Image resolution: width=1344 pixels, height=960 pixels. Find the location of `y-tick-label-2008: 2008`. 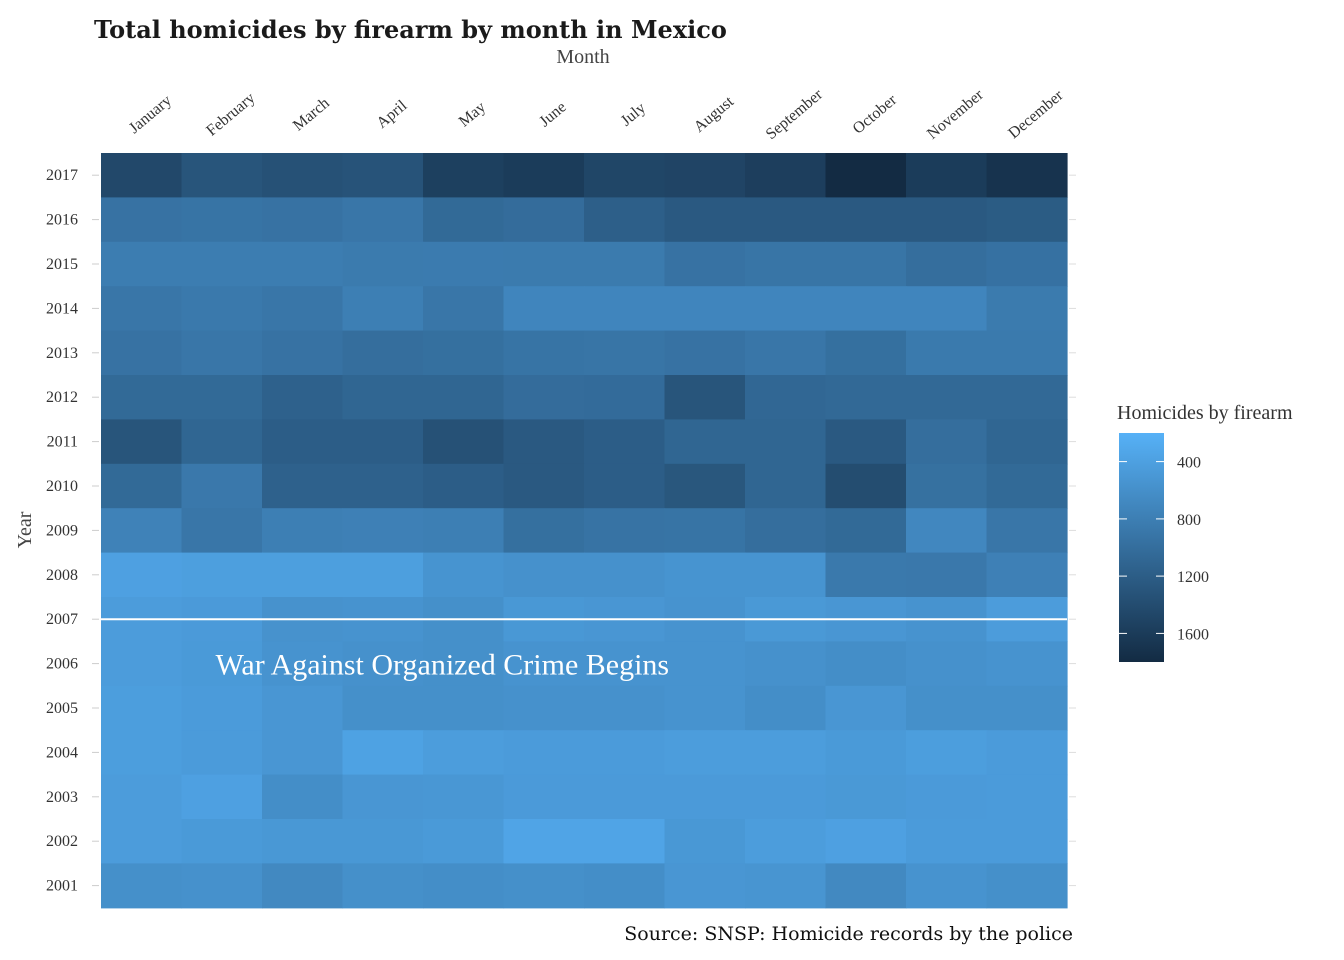

y-tick-label-2008: 2008 is located at coordinates (62, 575).